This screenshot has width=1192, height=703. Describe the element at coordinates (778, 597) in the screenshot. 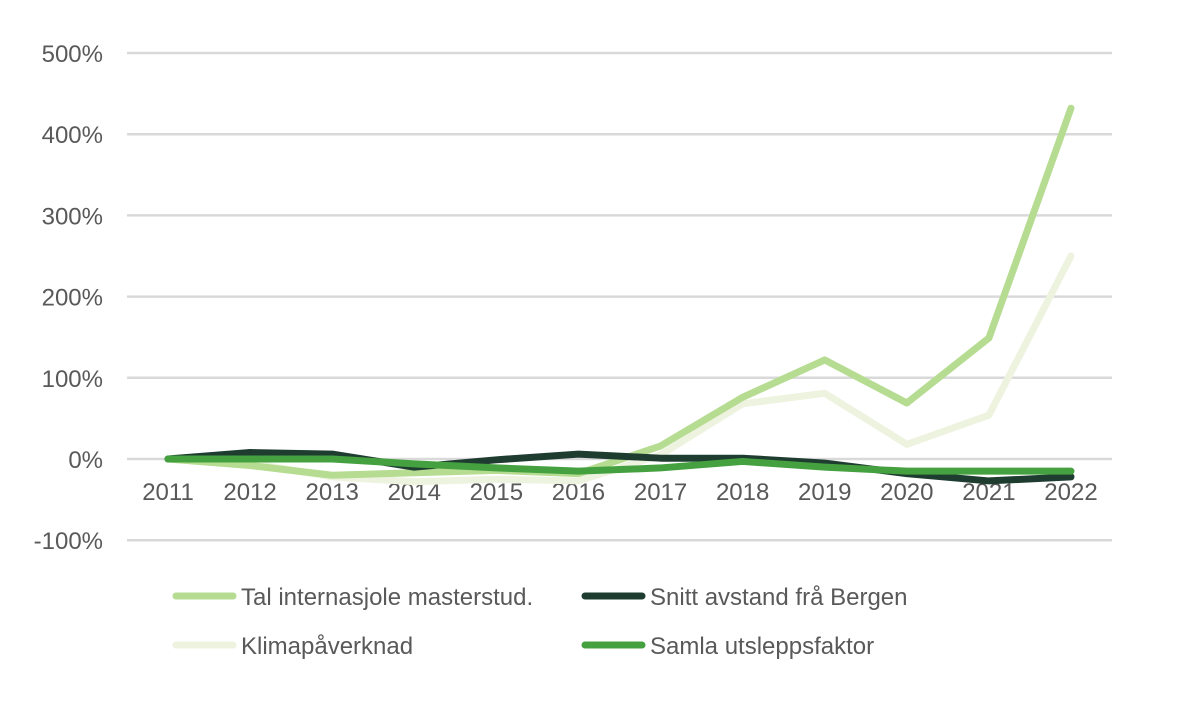

I see `legend-label: Snitt avstand frå Bergen` at that location.